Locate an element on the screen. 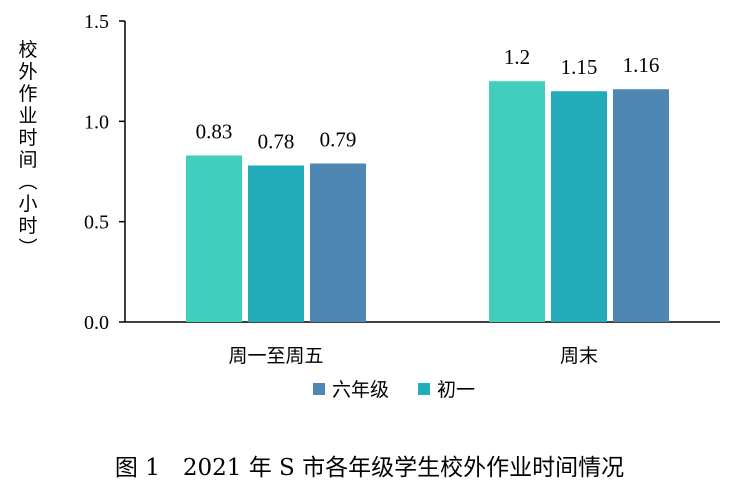  data-label: 0.78 is located at coordinates (276, 141).